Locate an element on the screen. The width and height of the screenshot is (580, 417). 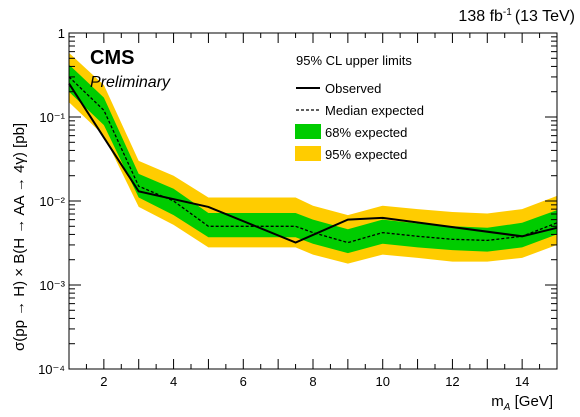
status-label: Preliminary is located at coordinates (130, 82).